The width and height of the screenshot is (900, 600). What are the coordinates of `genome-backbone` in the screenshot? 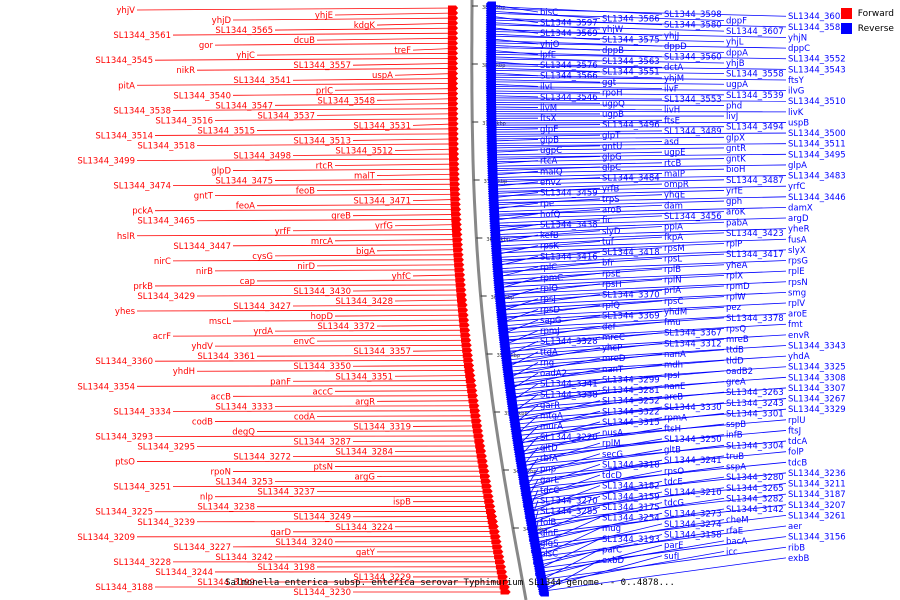 It's located at (499, 300).